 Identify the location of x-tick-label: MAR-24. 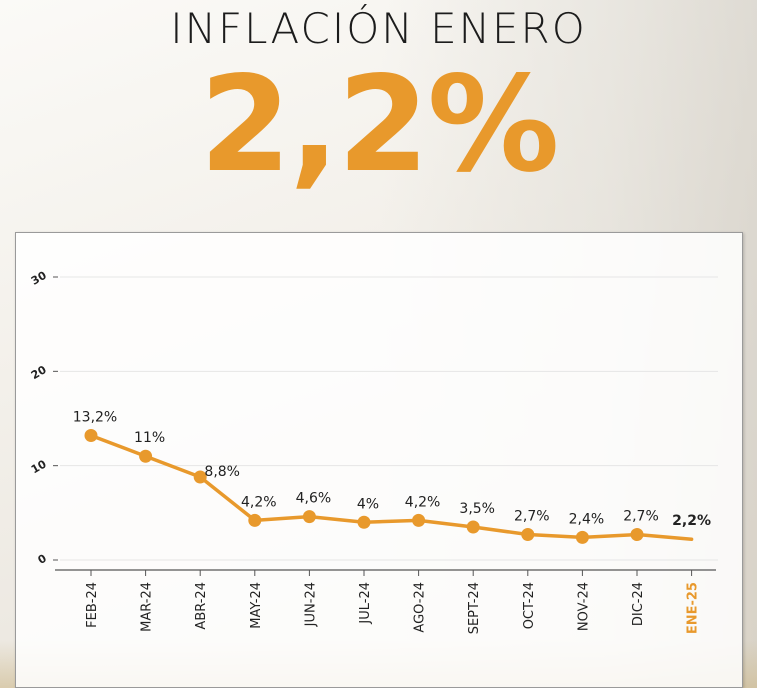
(147, 607).